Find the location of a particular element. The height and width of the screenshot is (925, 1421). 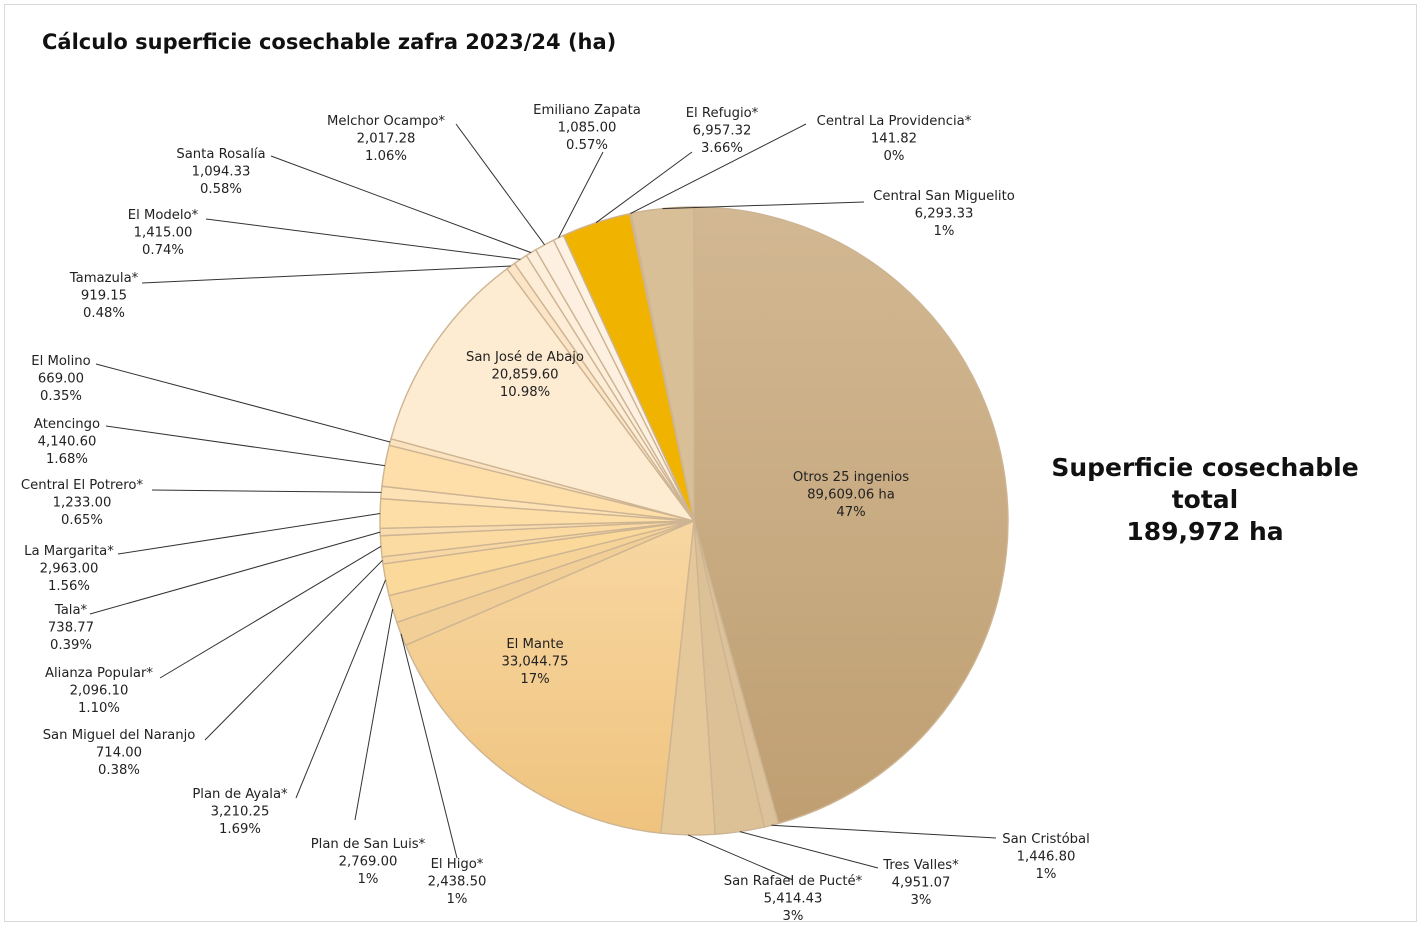

total-line-3: 189,972 ha is located at coordinates (1205, 531).